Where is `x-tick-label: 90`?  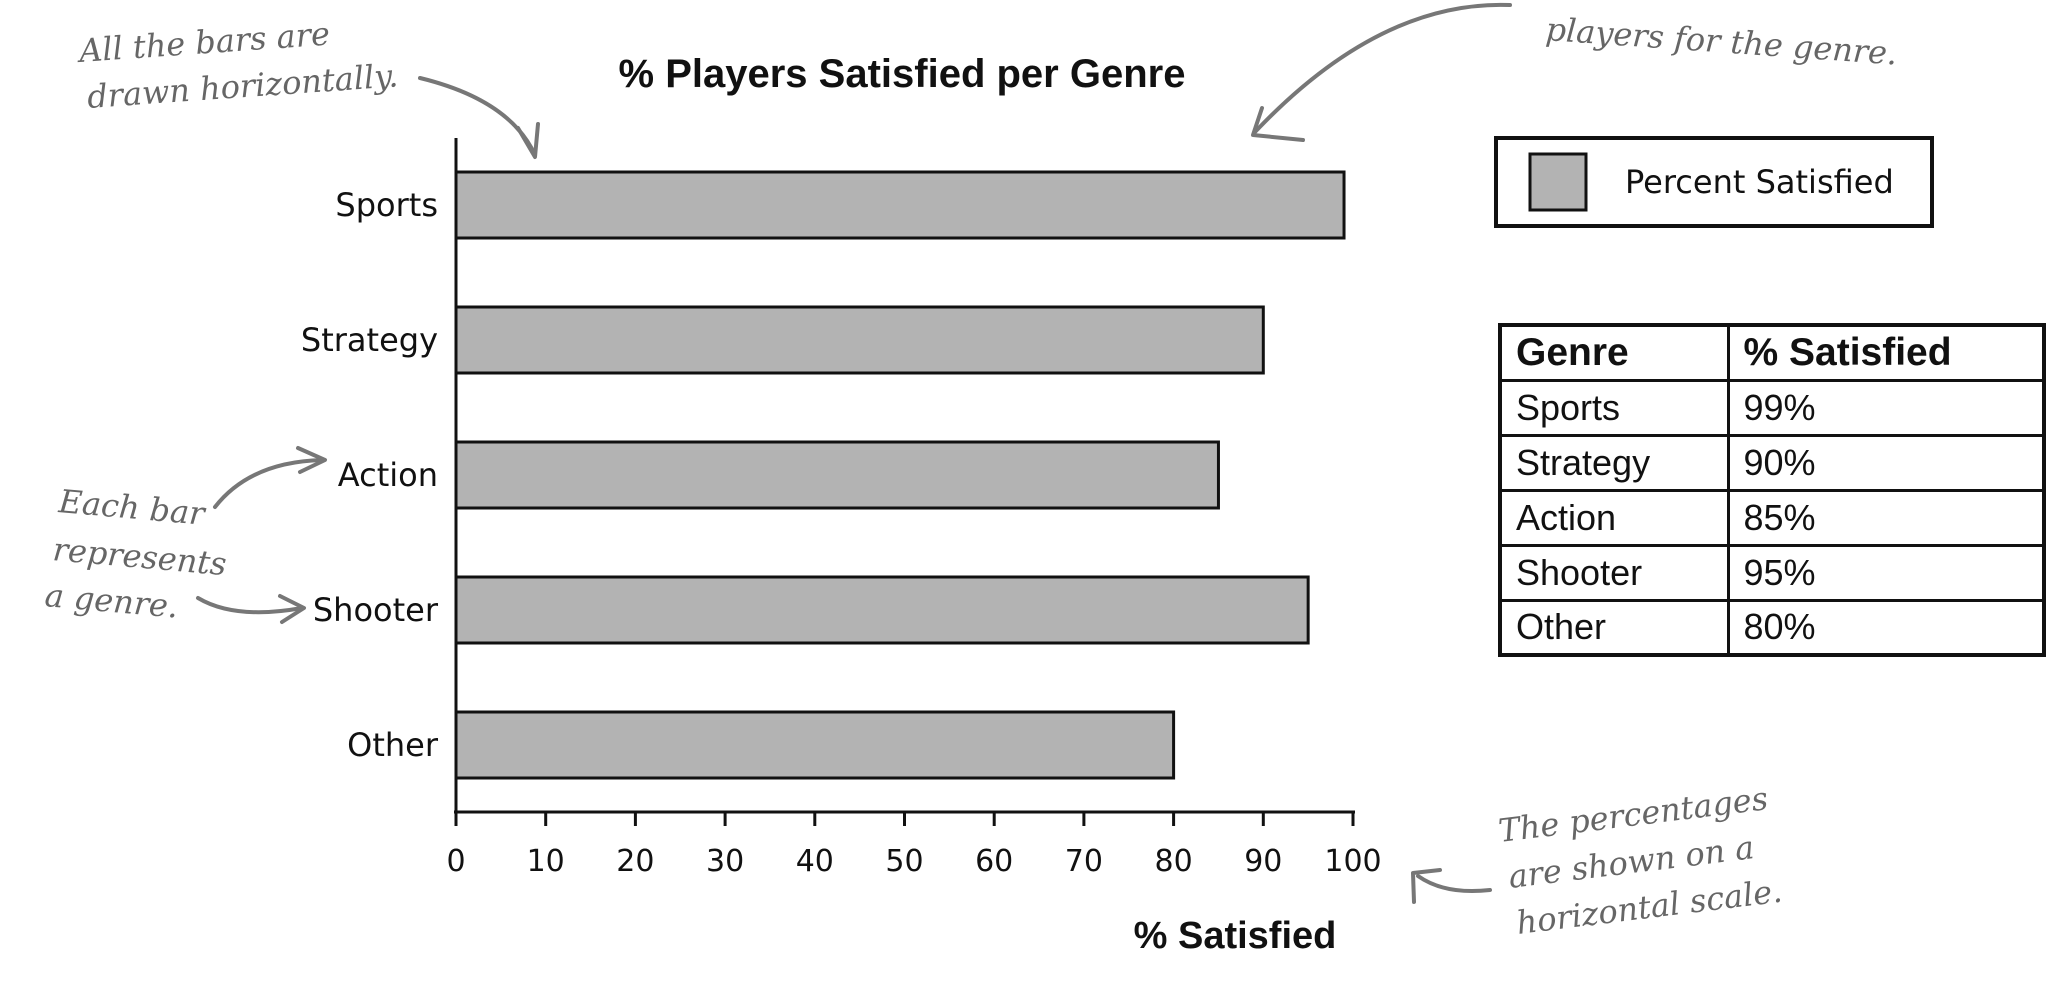 x-tick-label: 90 is located at coordinates (1263, 861).